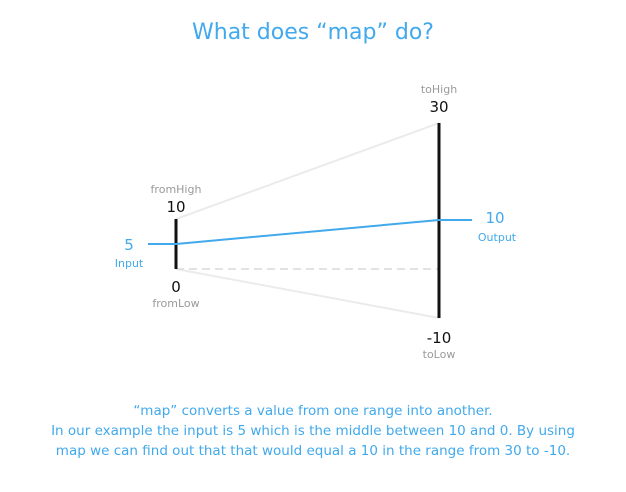 Image resolution: width=626 pixels, height=492 pixels. What do you see at coordinates (176, 207) in the screenshot?
I see `from-high-value: 10` at bounding box center [176, 207].